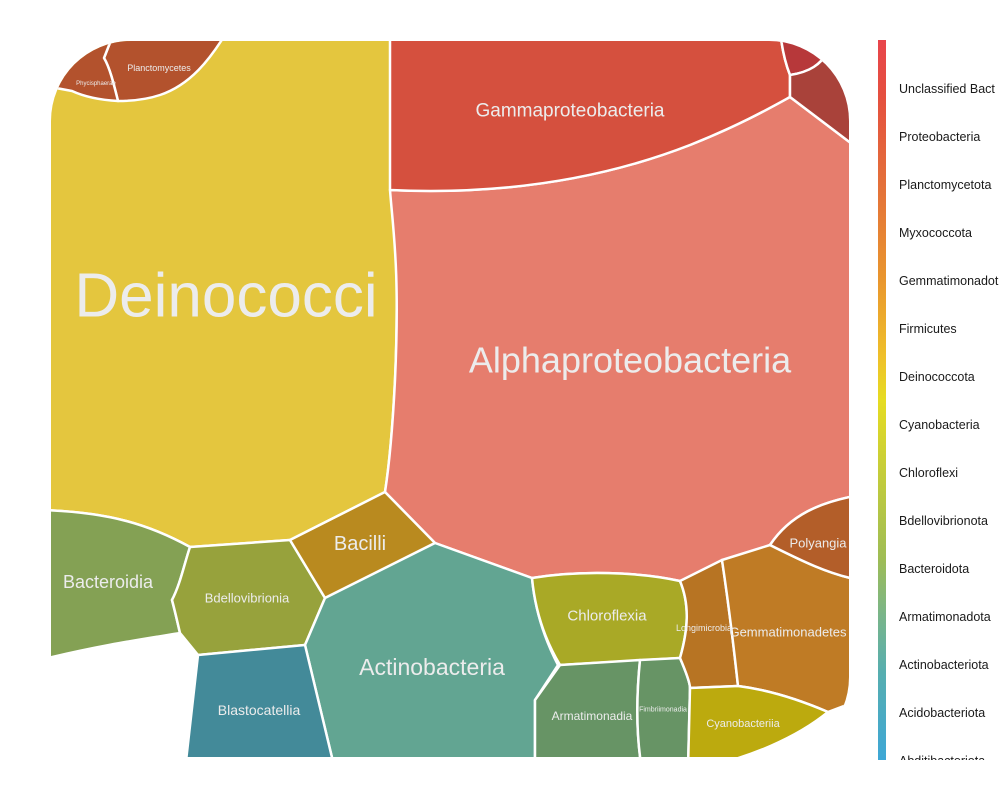 The width and height of the screenshot is (1000, 800). What do you see at coordinates (945, 617) in the screenshot?
I see `legend-item-armatimonadota: Armatimonadota` at bounding box center [945, 617].